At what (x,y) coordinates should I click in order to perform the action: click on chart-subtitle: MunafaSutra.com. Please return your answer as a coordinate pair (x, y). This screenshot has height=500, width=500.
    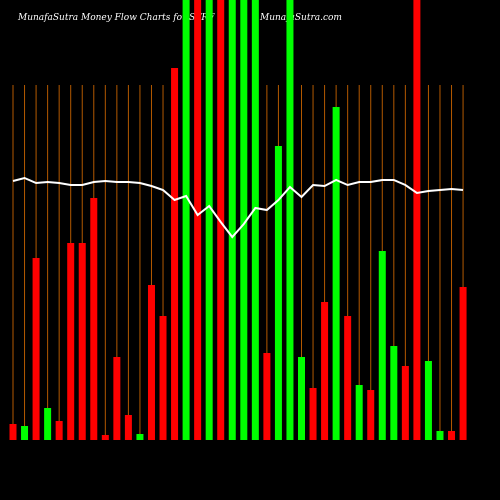
    Looking at the image, I should click on (300, 18).